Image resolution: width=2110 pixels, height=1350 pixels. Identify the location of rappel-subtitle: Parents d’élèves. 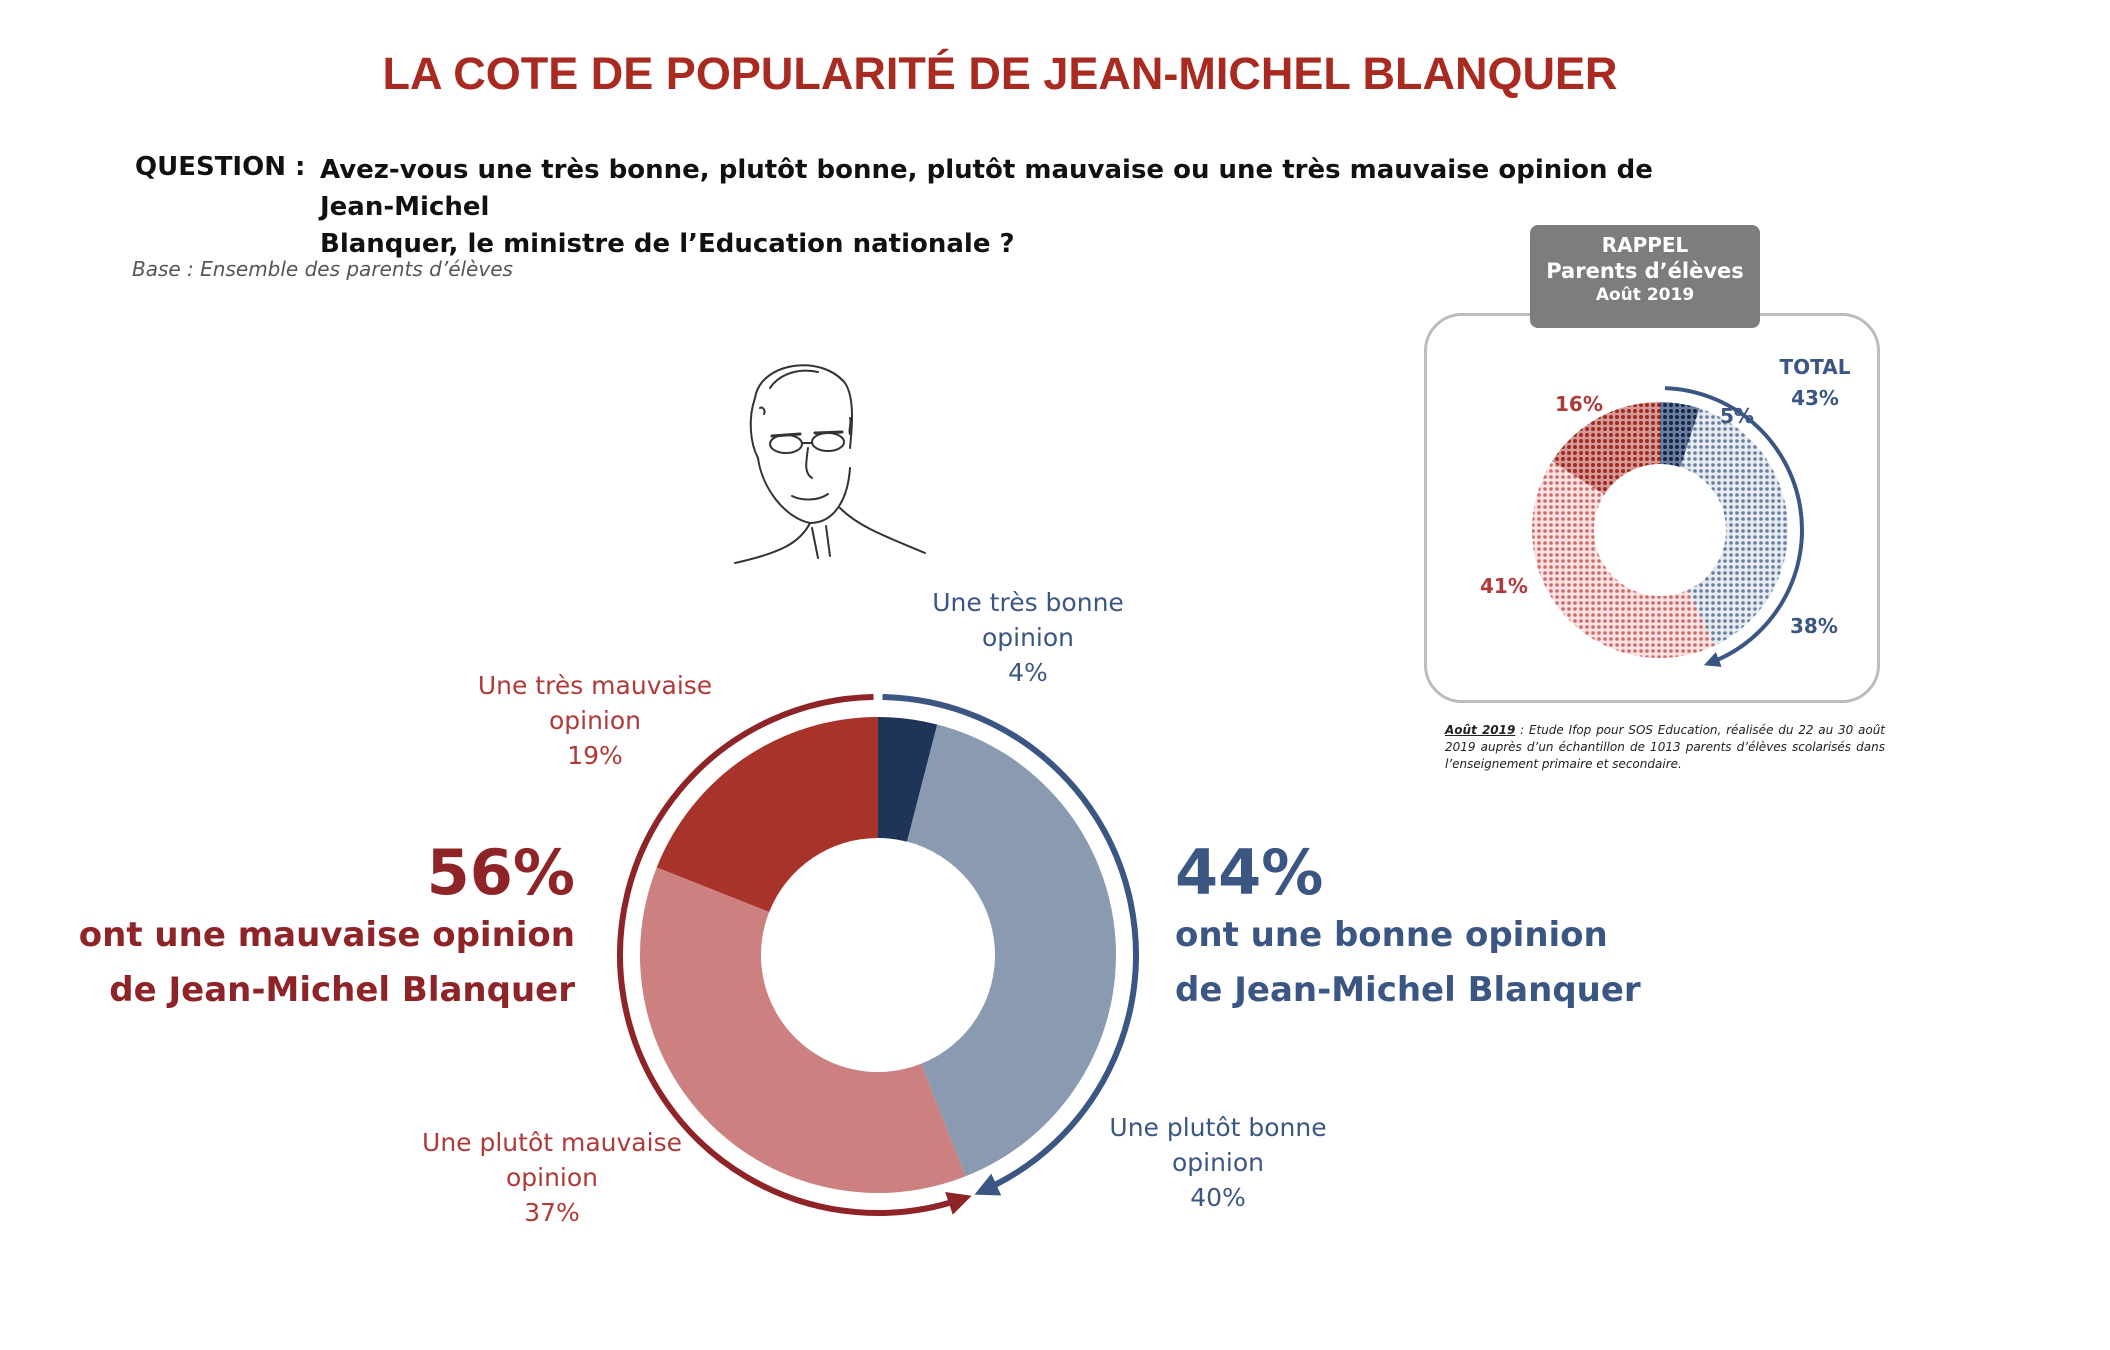
(1645, 271).